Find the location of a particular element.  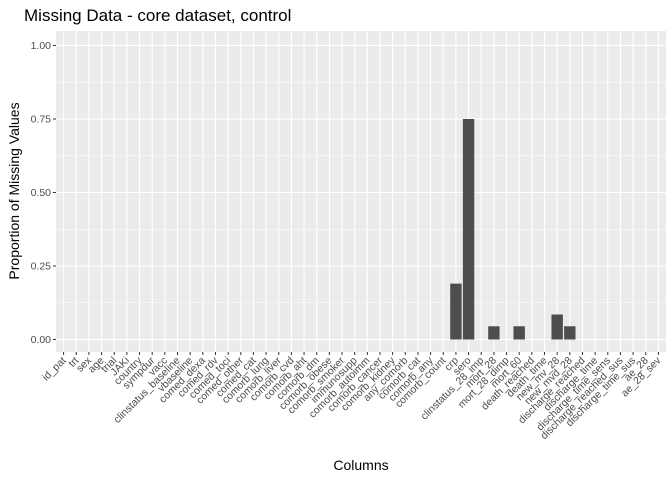

x-axis-title: Columns is located at coordinates (360, 465).